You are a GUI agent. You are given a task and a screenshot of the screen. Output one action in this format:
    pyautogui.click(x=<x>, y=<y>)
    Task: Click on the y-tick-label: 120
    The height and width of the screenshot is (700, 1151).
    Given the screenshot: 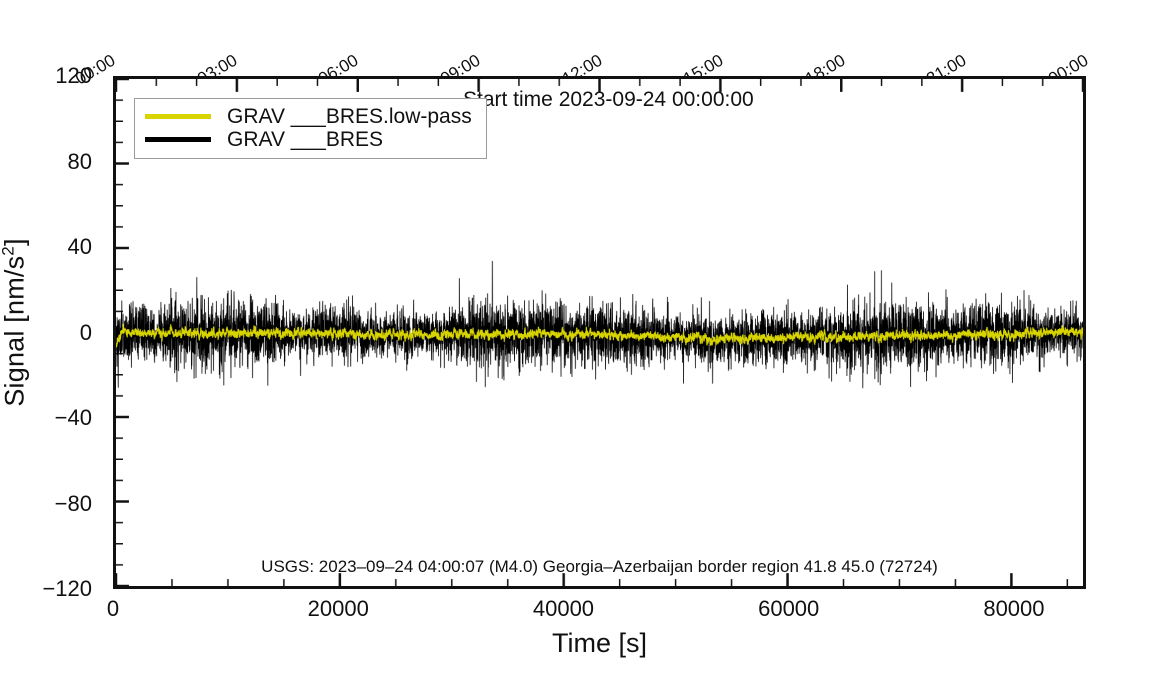 What is the action you would take?
    pyautogui.click(x=73, y=75)
    